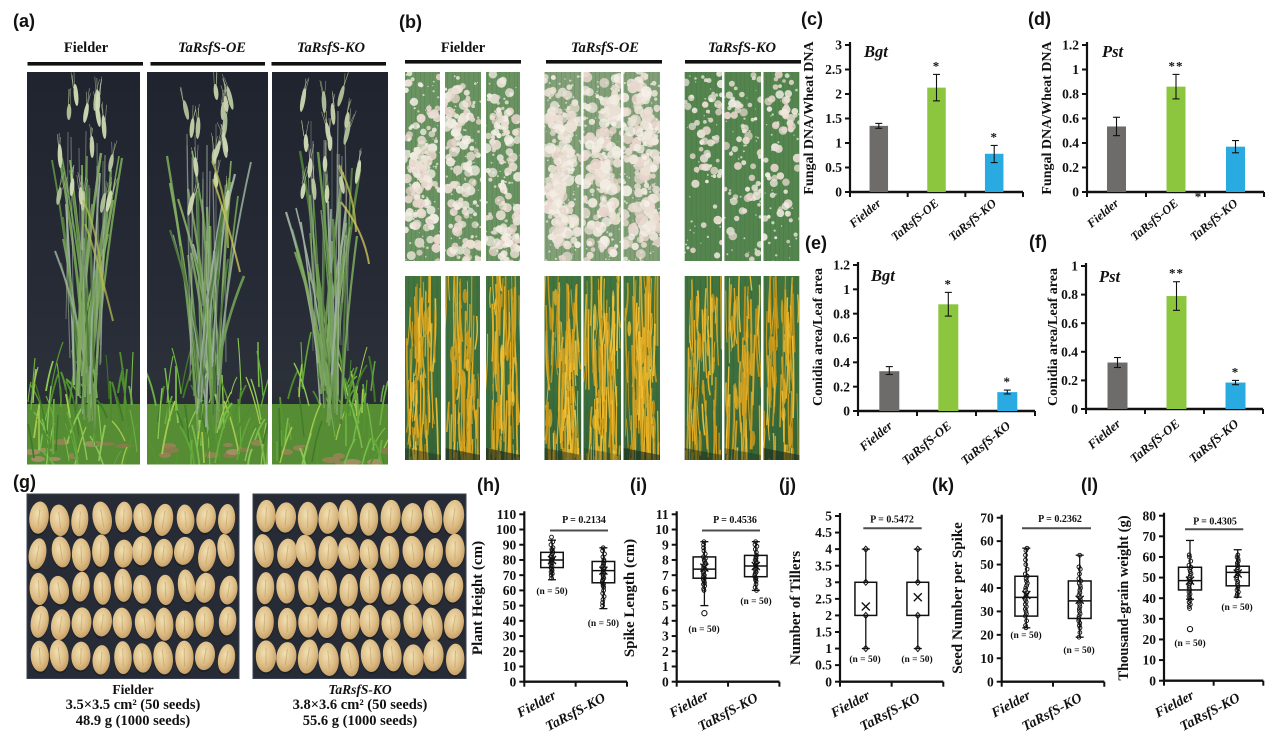  Describe the element at coordinates (488, 485) in the screenshot. I see `svg-text: (h)` at that location.